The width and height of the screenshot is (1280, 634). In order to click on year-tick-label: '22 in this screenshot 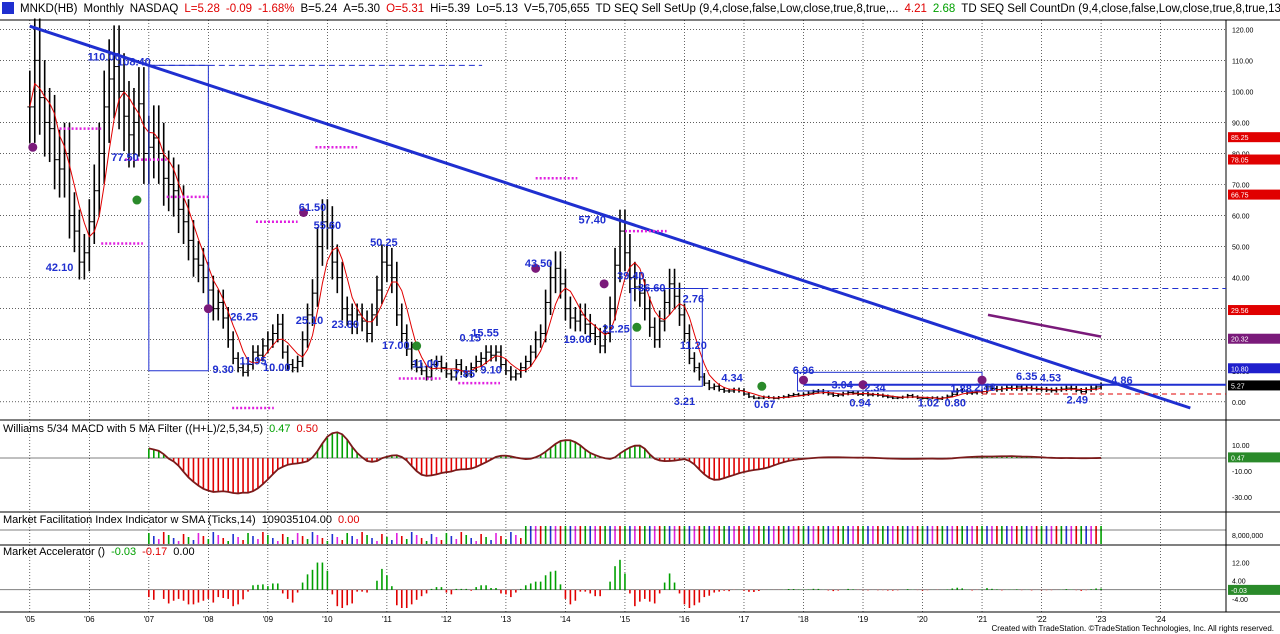, I will do `click(1041, 619)`.